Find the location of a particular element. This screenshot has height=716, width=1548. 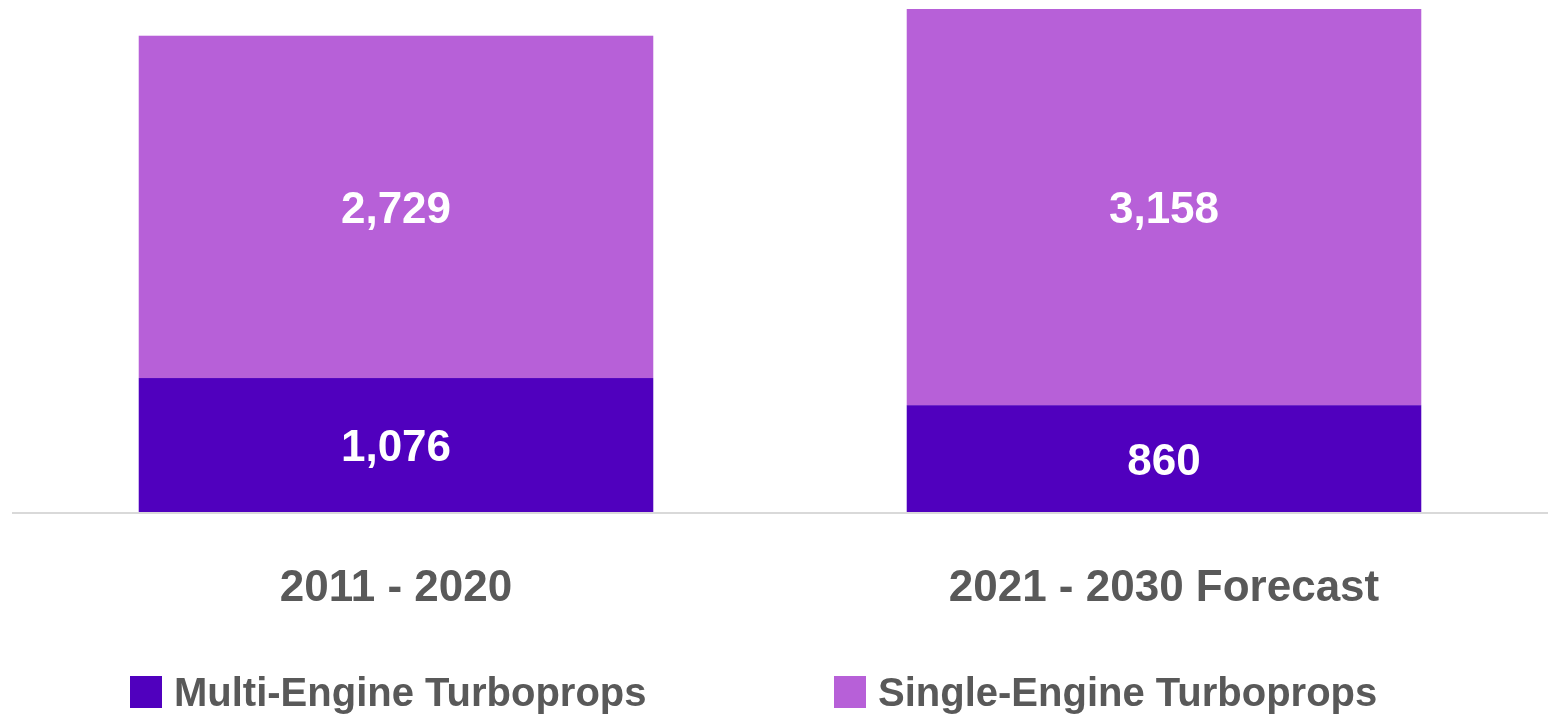

data-label: 3,158 is located at coordinates (1164, 207).